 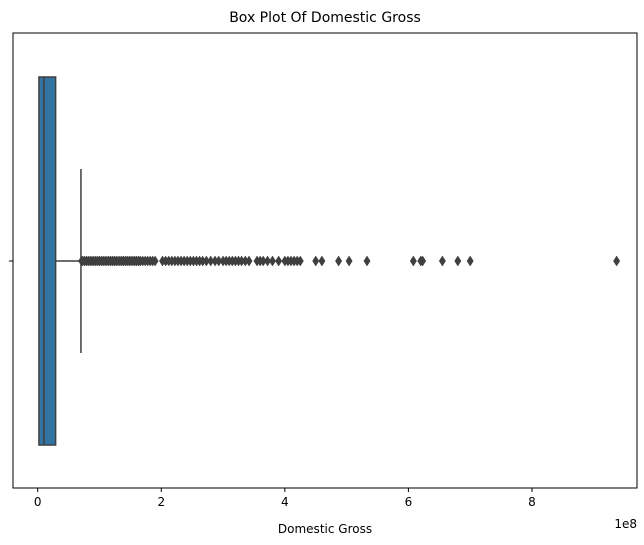 What do you see at coordinates (38, 502) in the screenshot?
I see `x-tick-label: 0` at bounding box center [38, 502].